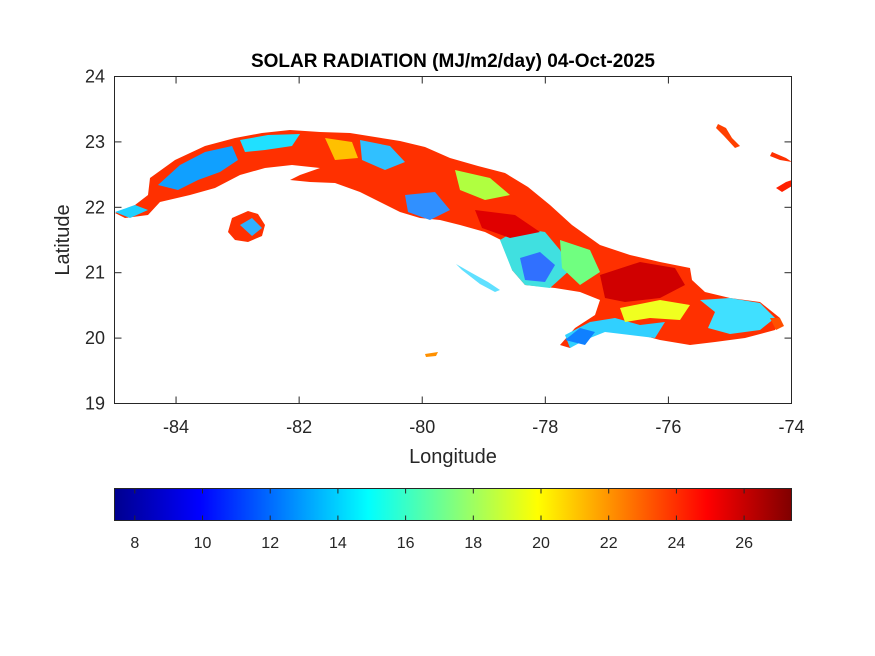 This screenshot has width=875, height=656. Describe the element at coordinates (134, 543) in the screenshot. I see `colorbar-tick-label: 8` at that location.